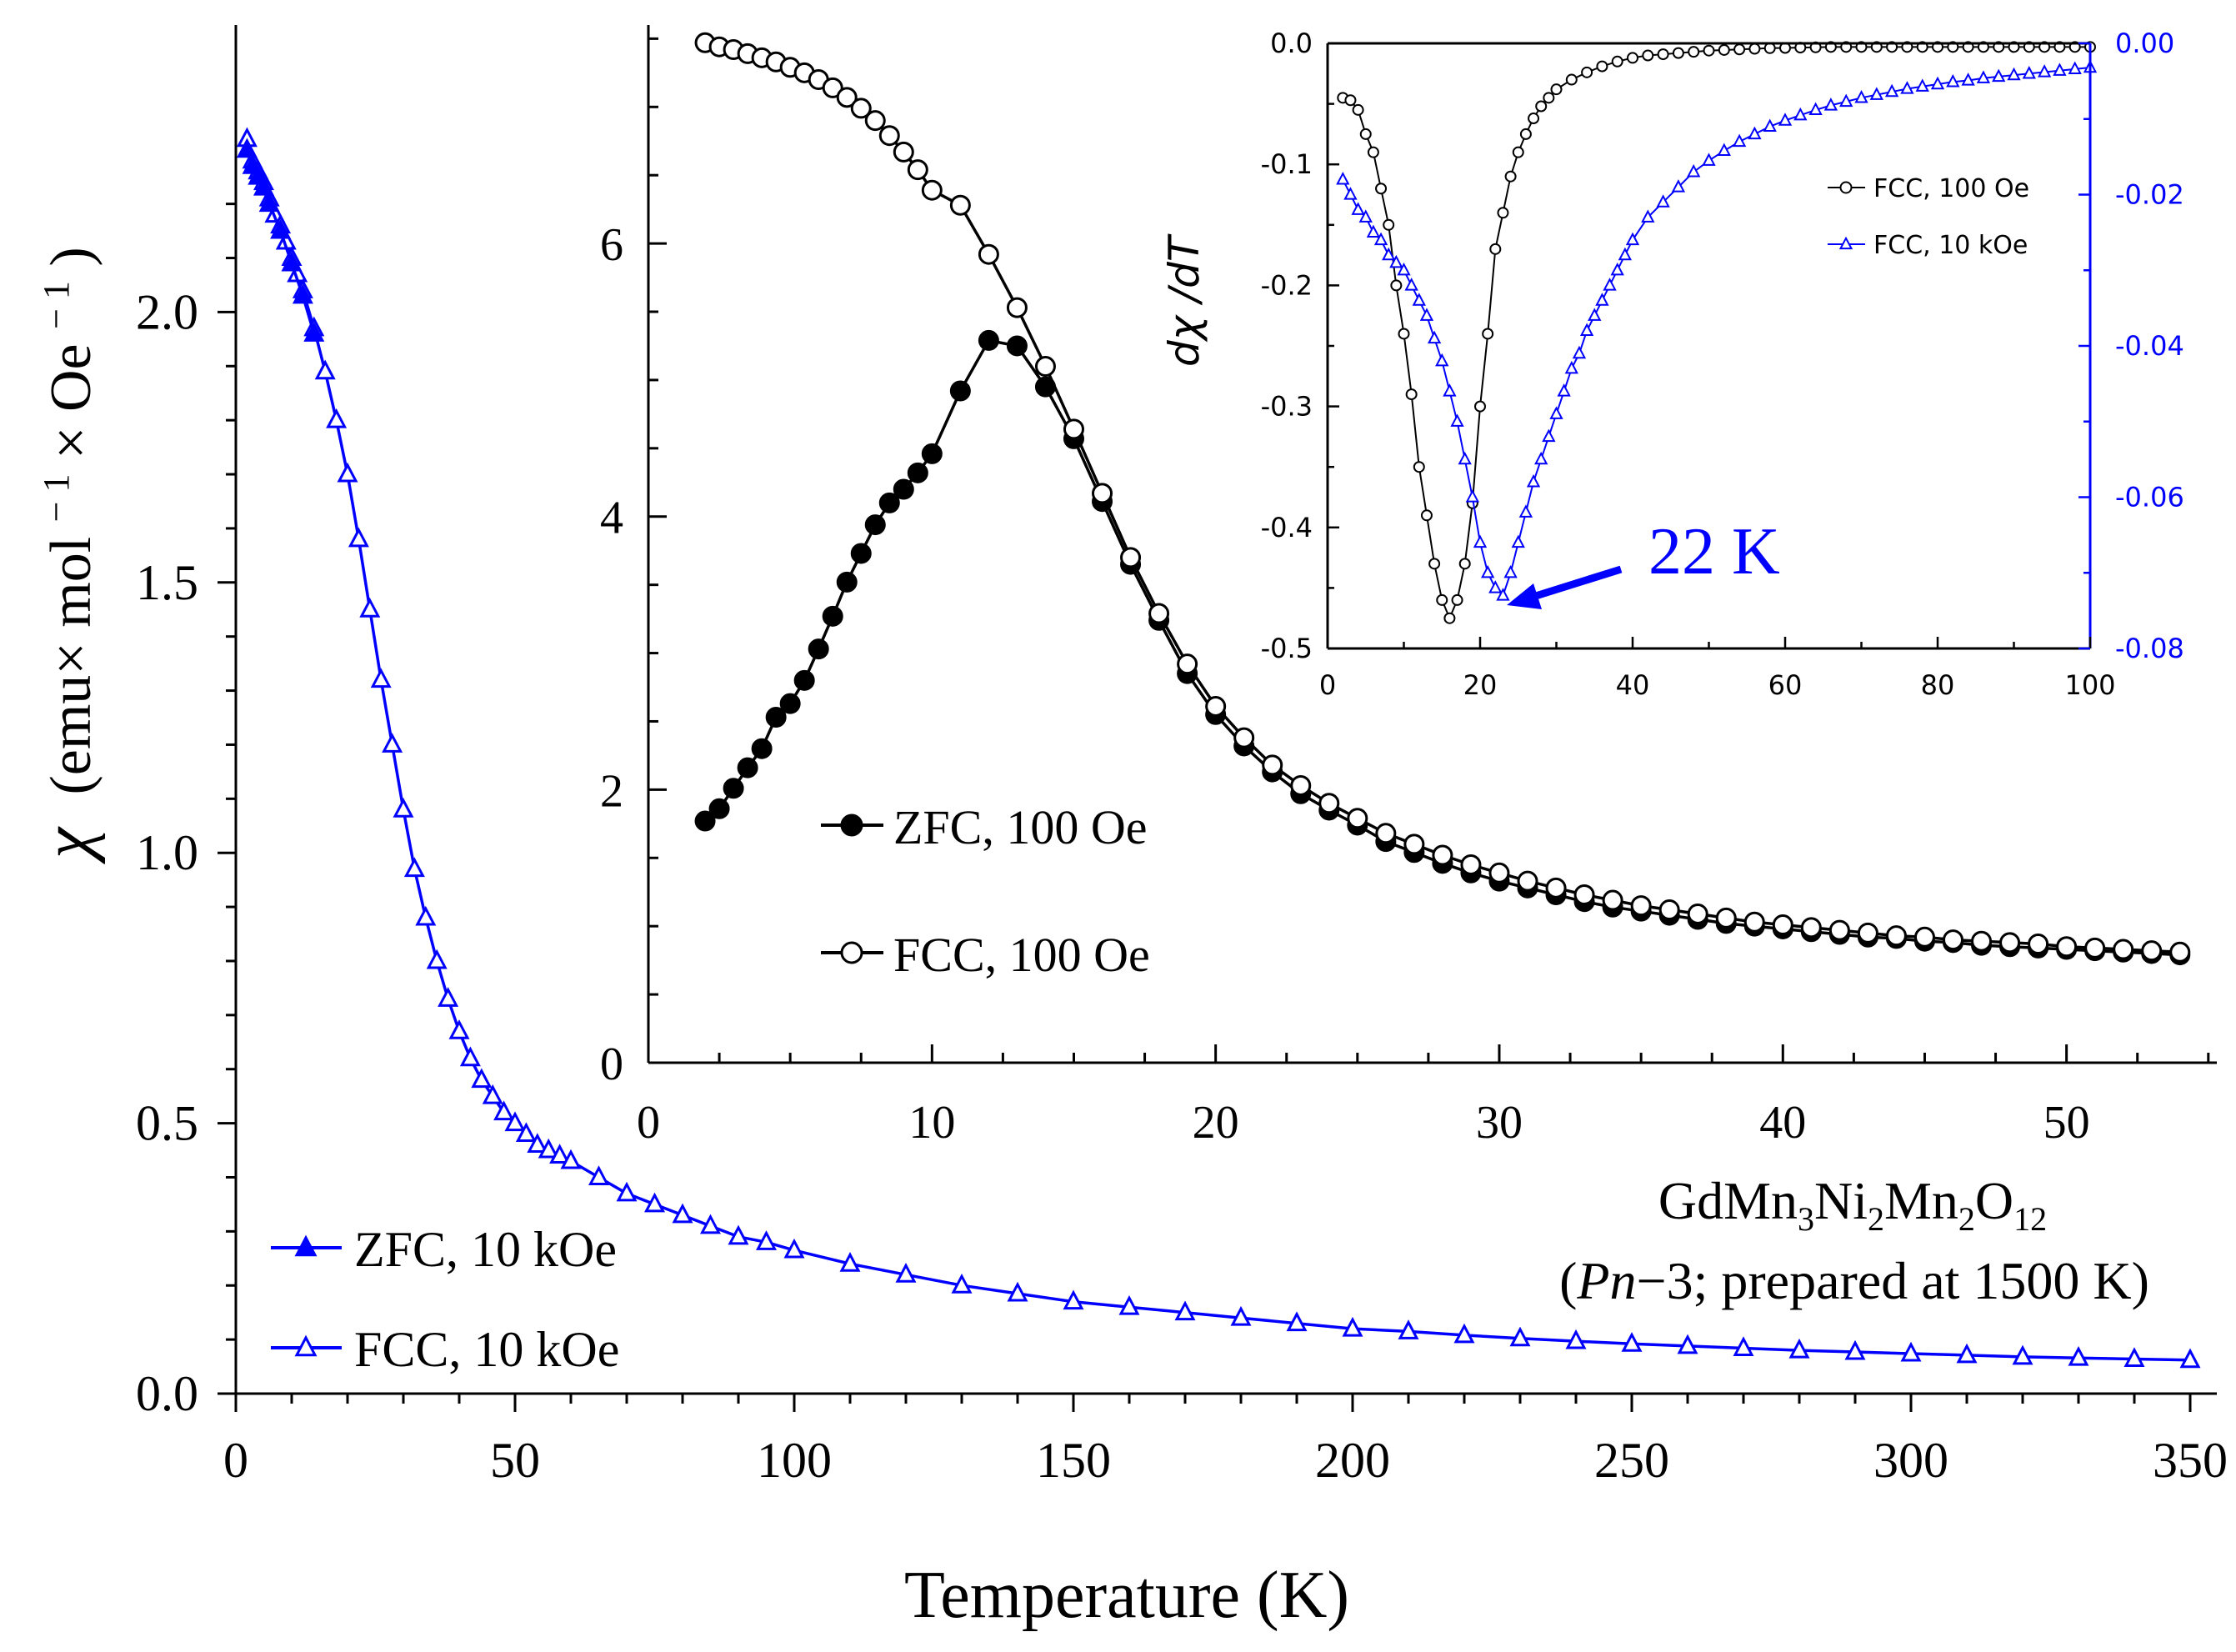 The width and height of the screenshot is (2236, 1652). Describe the element at coordinates (794, 1460) in the screenshot. I see `main-x-tick-label: 100` at that location.